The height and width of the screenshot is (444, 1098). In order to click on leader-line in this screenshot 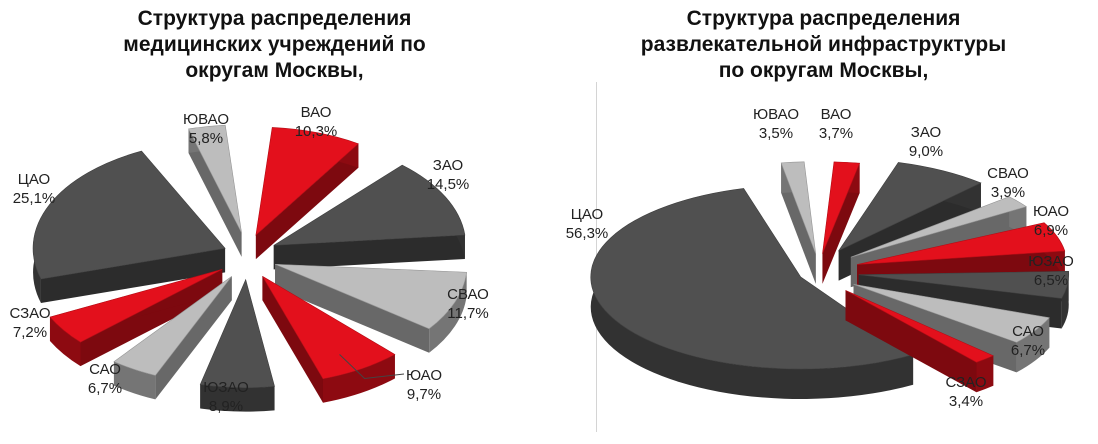, I will do `click(372, 366)`.